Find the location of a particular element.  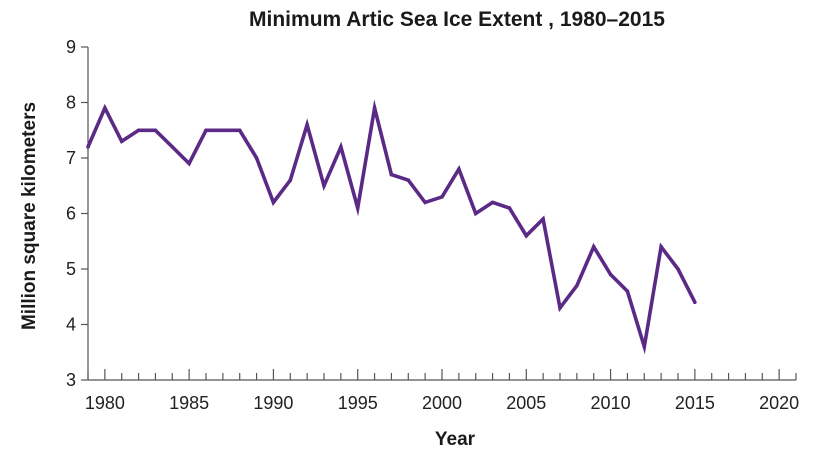

y-axis: 3 4 5 6 7 8 9 is located at coordinates (77, 213).